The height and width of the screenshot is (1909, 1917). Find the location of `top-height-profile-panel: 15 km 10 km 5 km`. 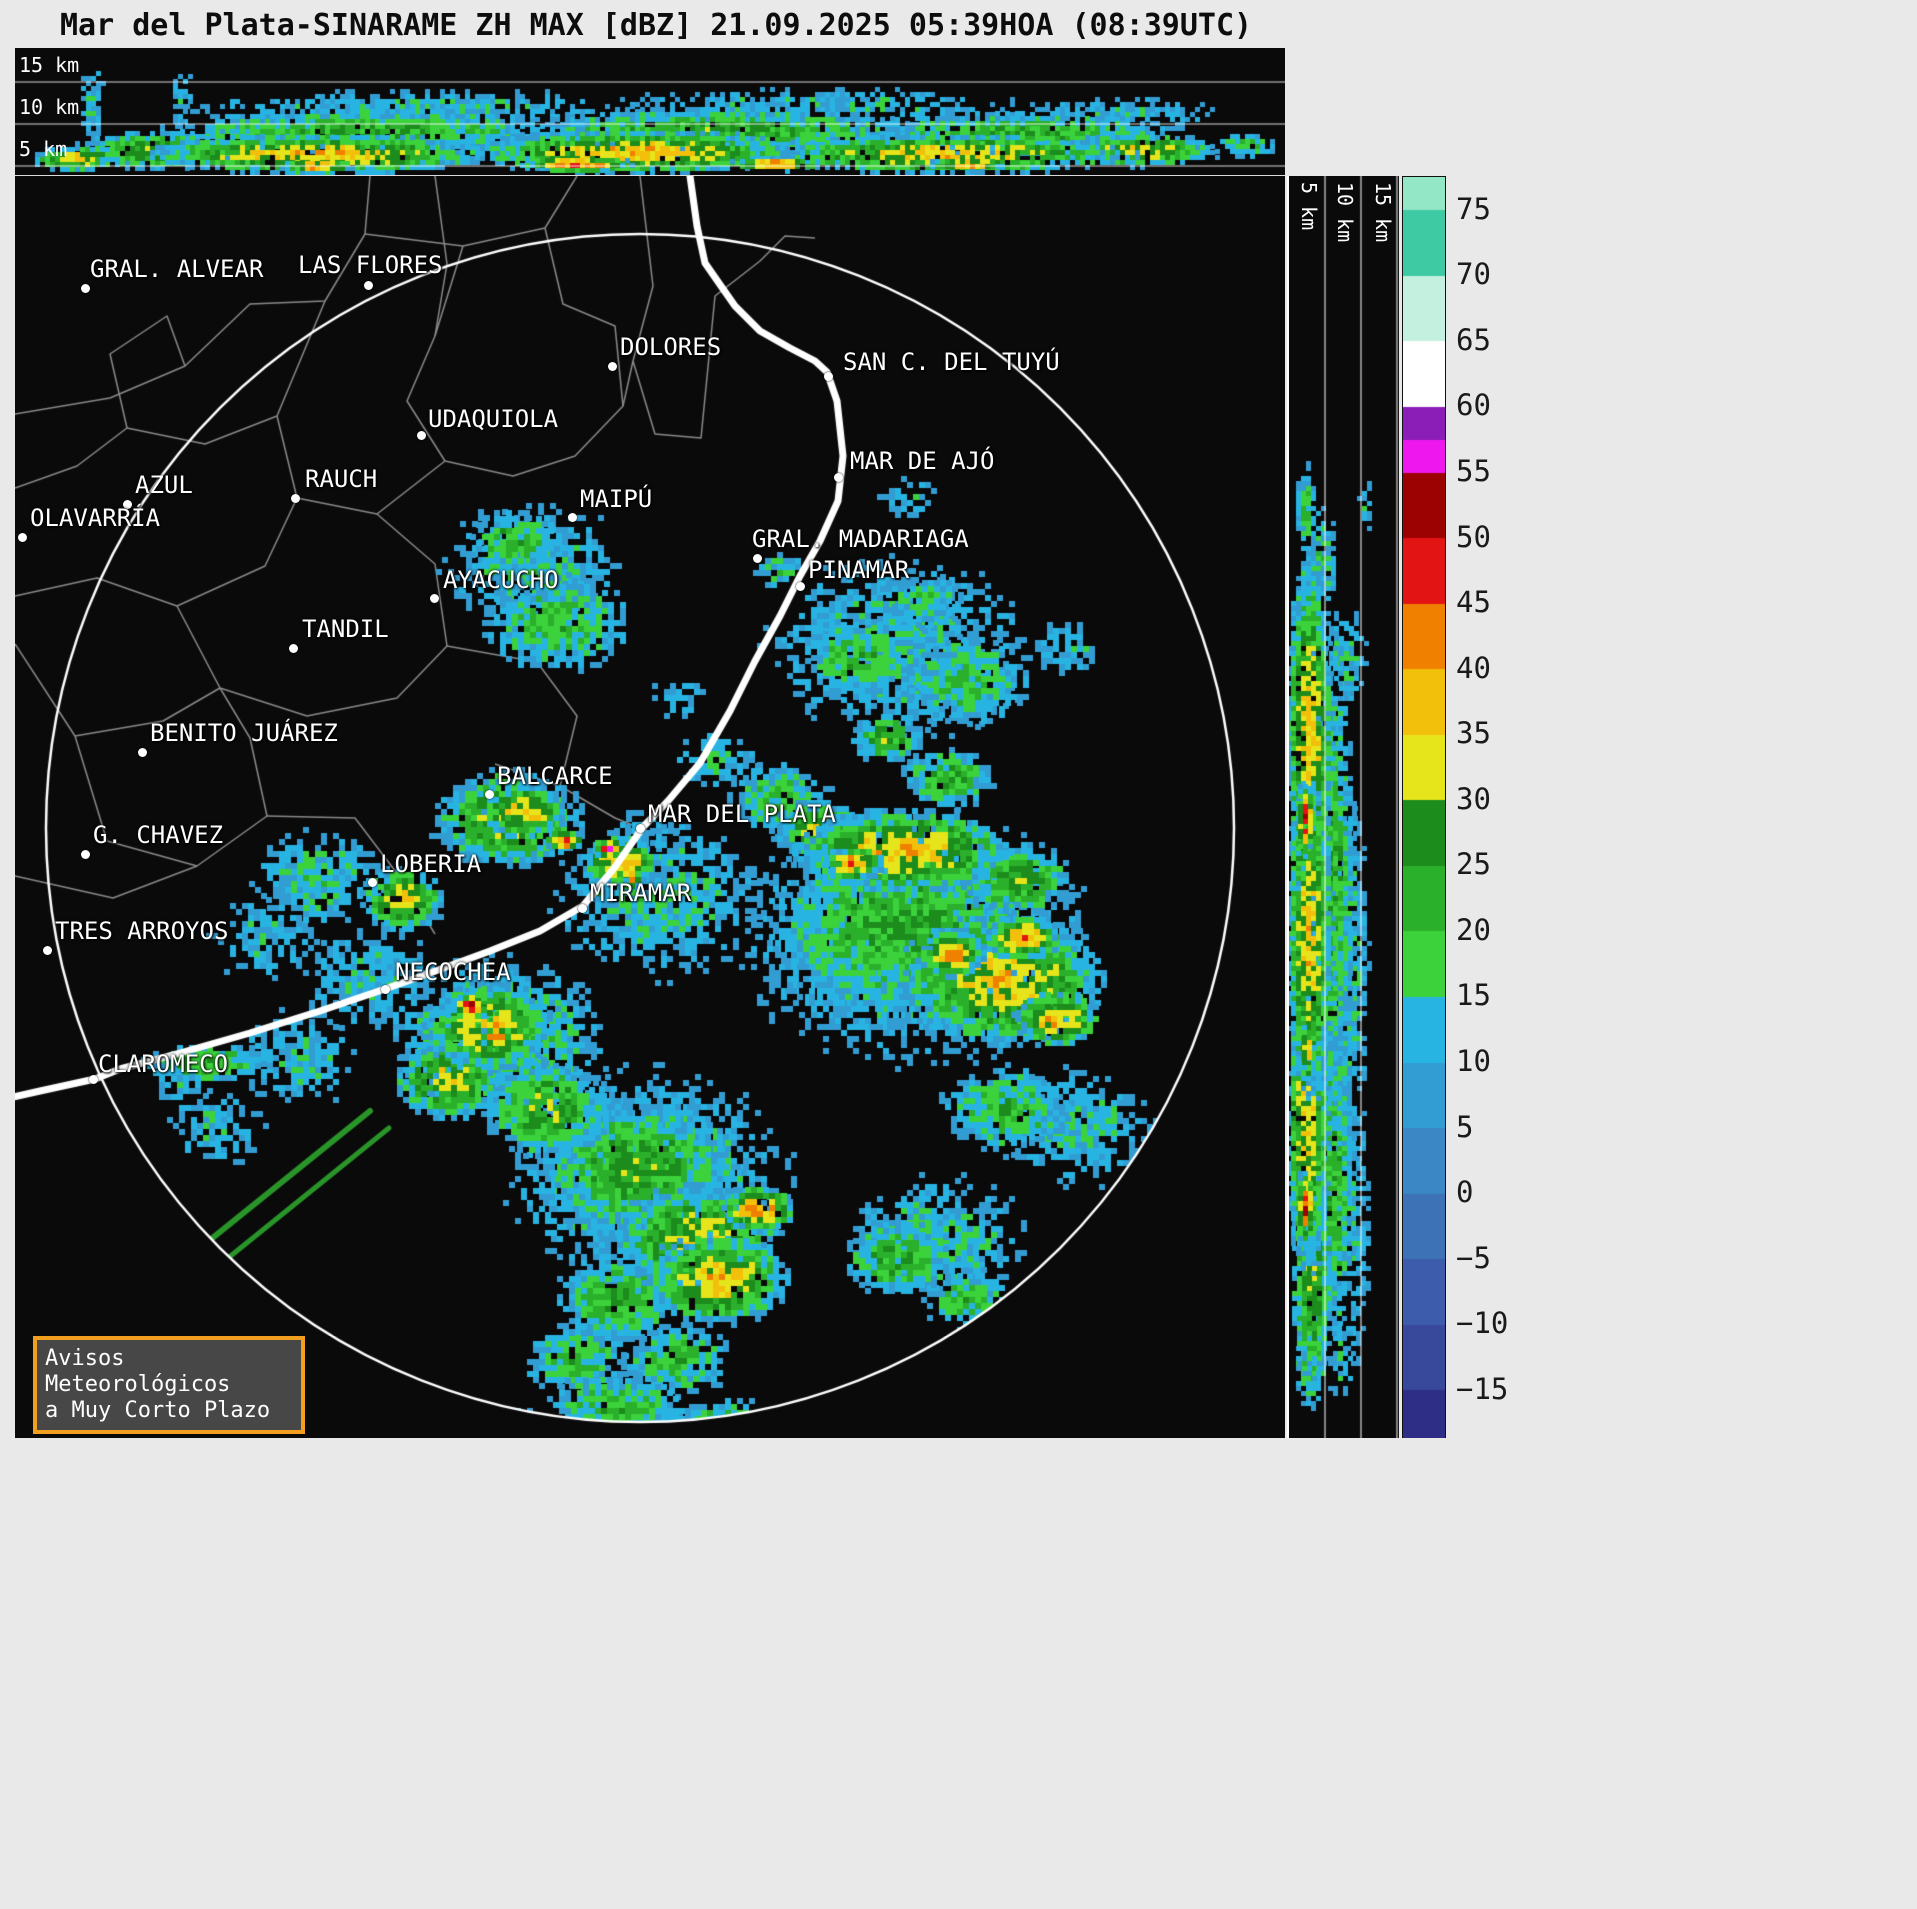

top-height-profile-panel: 15 km 10 km 5 km is located at coordinates (650, 112).